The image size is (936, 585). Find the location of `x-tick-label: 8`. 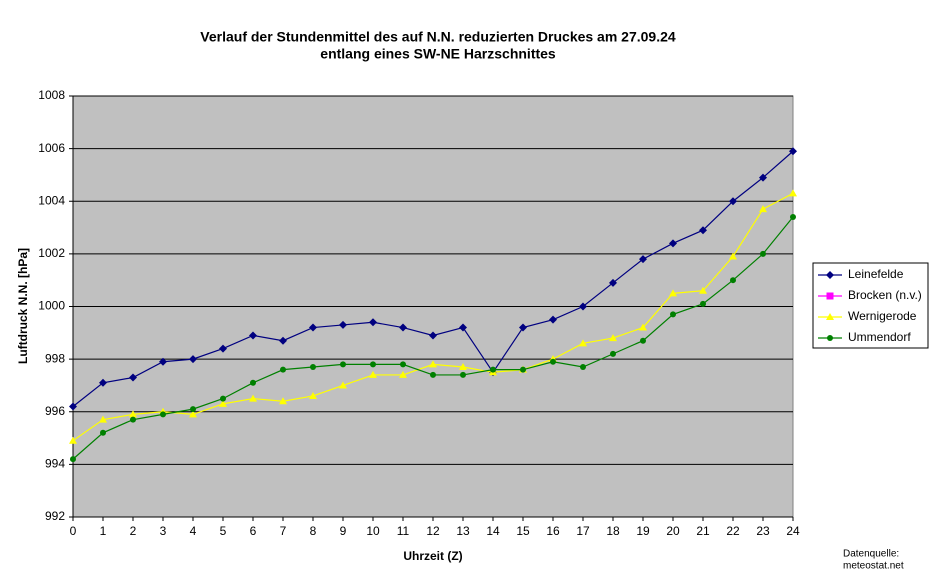

x-tick-label: 8 is located at coordinates (313, 531).